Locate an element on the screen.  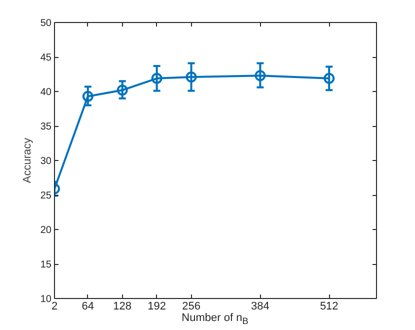
y-tick-label: 40 is located at coordinates (46, 92).